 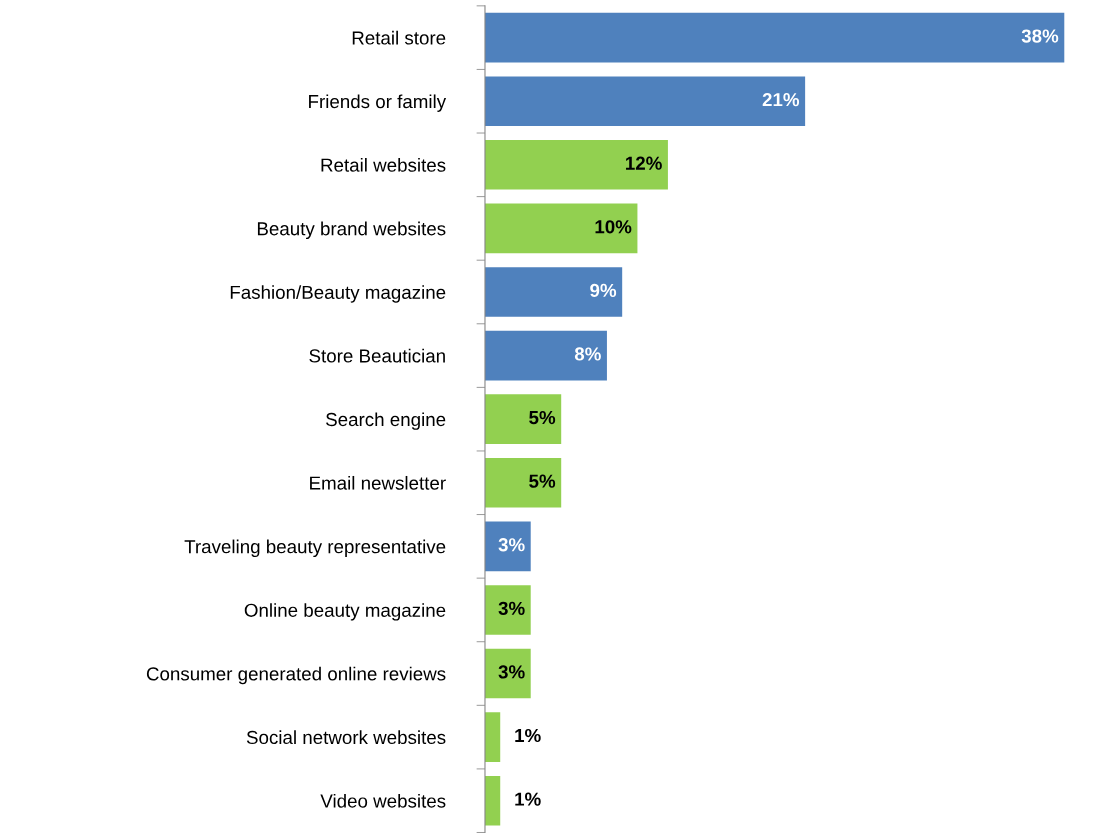 I want to click on y-tick-label: Traveling beauty representative, so click(x=315, y=548).